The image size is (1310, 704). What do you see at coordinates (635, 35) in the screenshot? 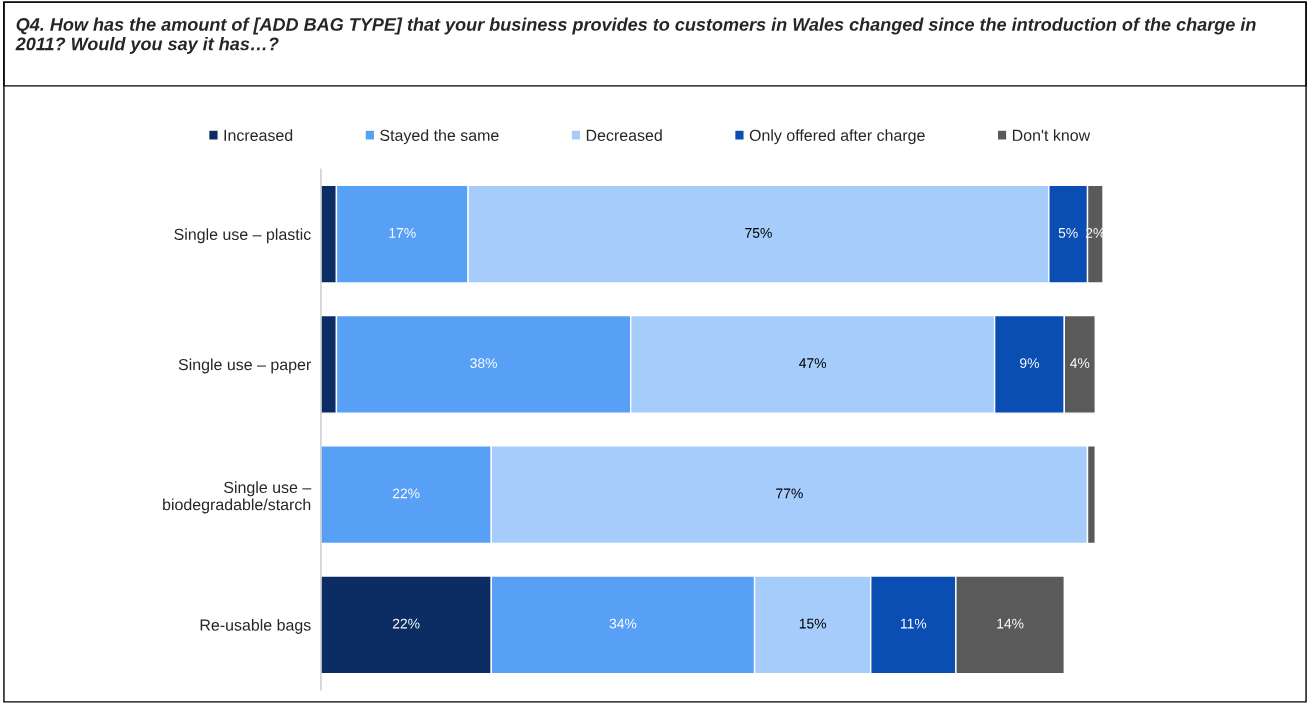
I see `chart-title: Q4. How has the amount of [ADD BAG TYPE] that your business provides to customers in Wales changed since the introduction of the charge in 2011? Would you say it has…?` at bounding box center [635, 35].